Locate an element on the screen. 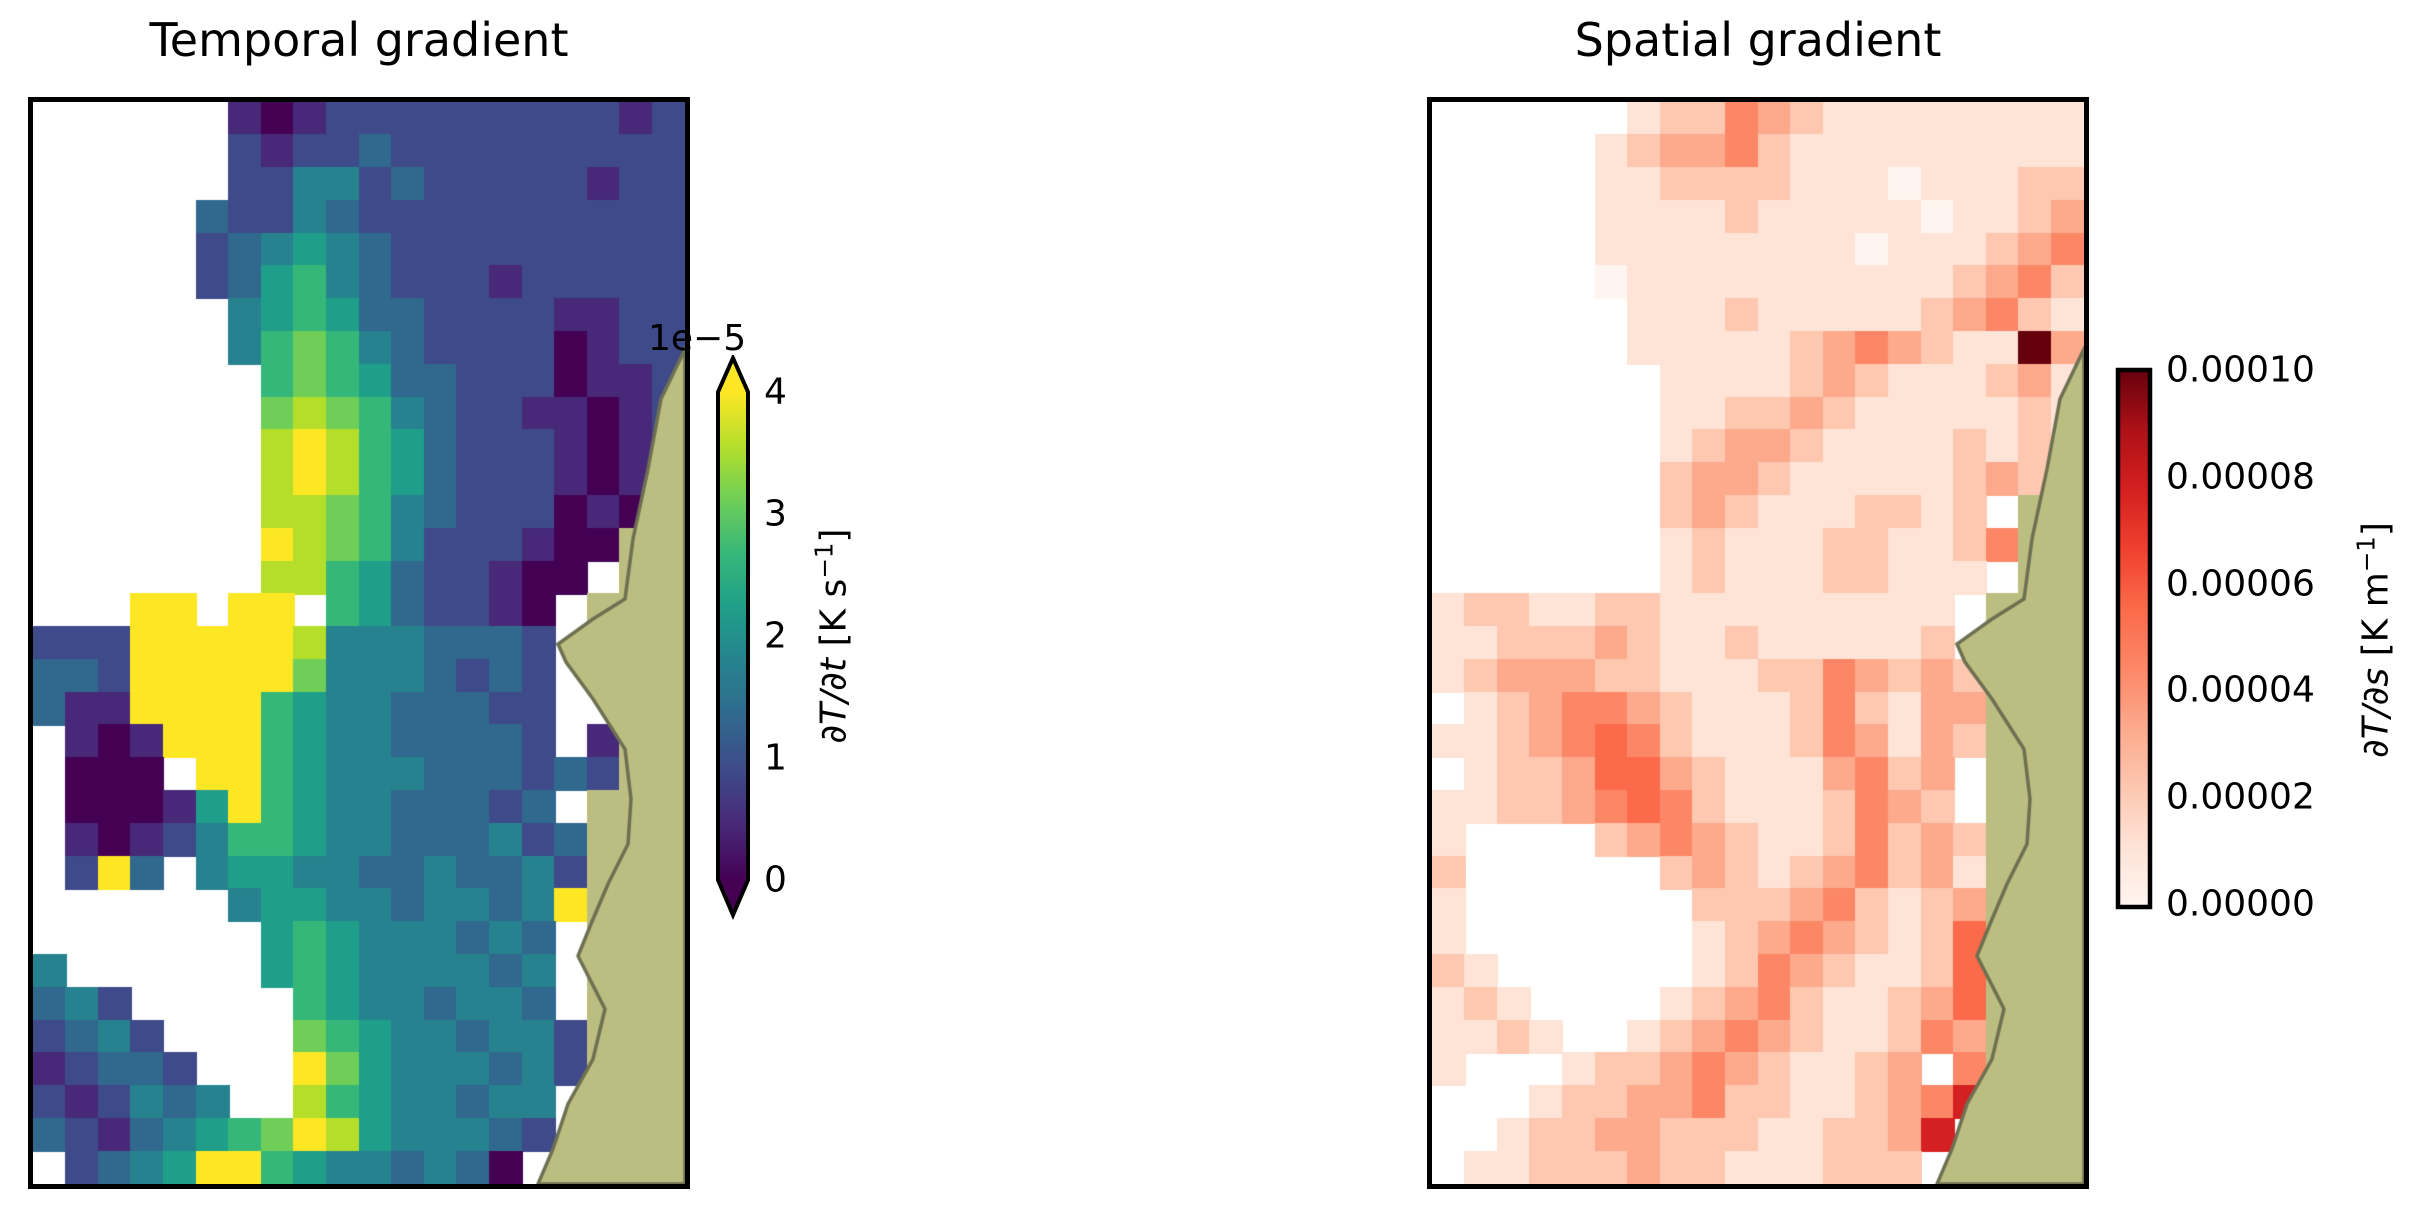 Image resolution: width=2427 pixels, height=1217 pixels. temporal-colorbar-label-sup: −1 is located at coordinates (824, 560).